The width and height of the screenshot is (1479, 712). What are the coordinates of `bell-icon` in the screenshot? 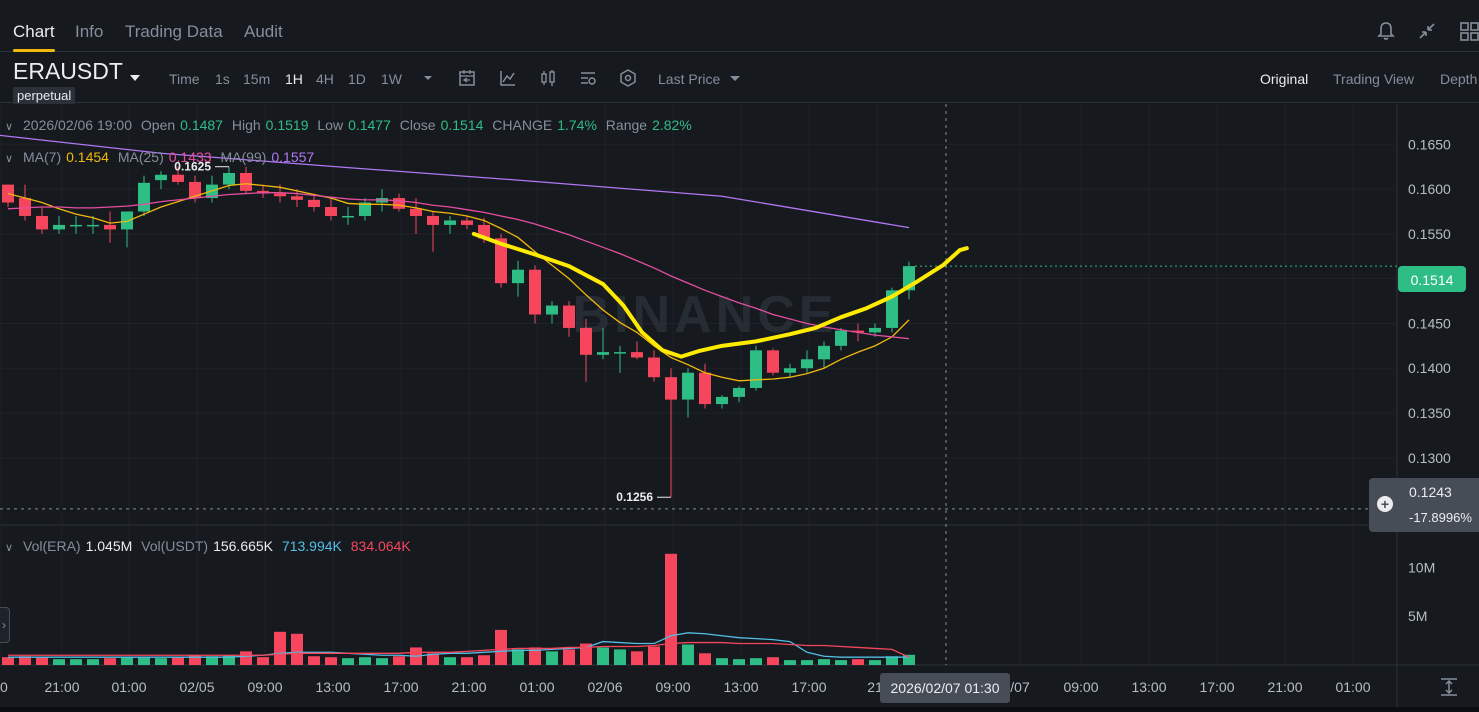 It's located at (1386, 31).